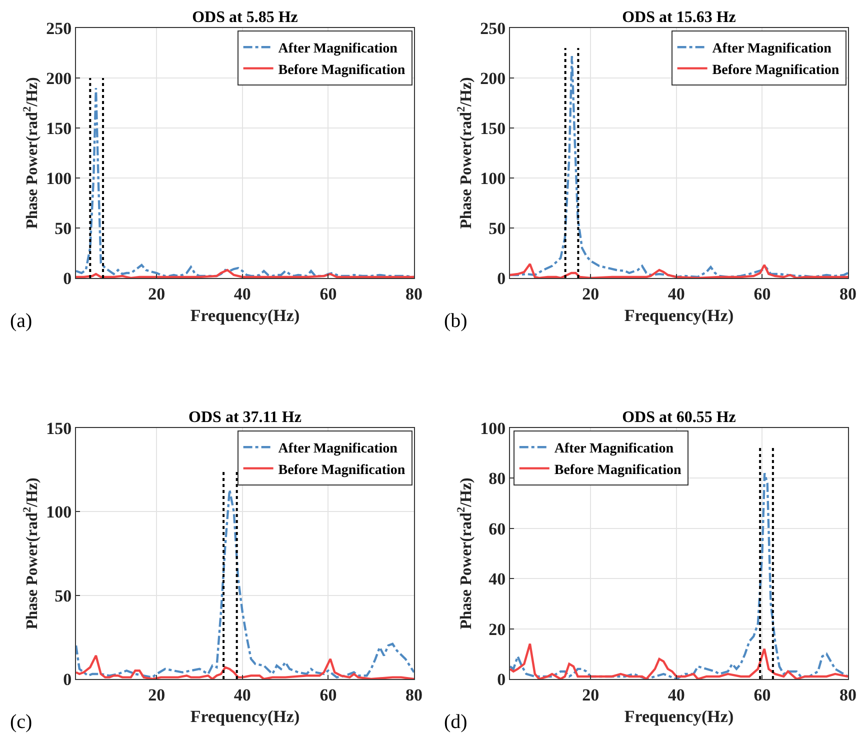  What do you see at coordinates (456, 321) in the screenshot?
I see `text: (b)` at bounding box center [456, 321].